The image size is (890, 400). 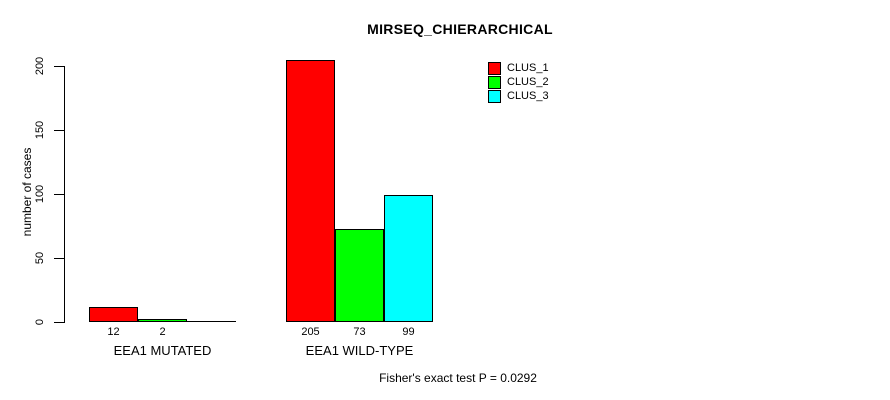 I want to click on bar-value-label: 99, so click(x=408, y=332).